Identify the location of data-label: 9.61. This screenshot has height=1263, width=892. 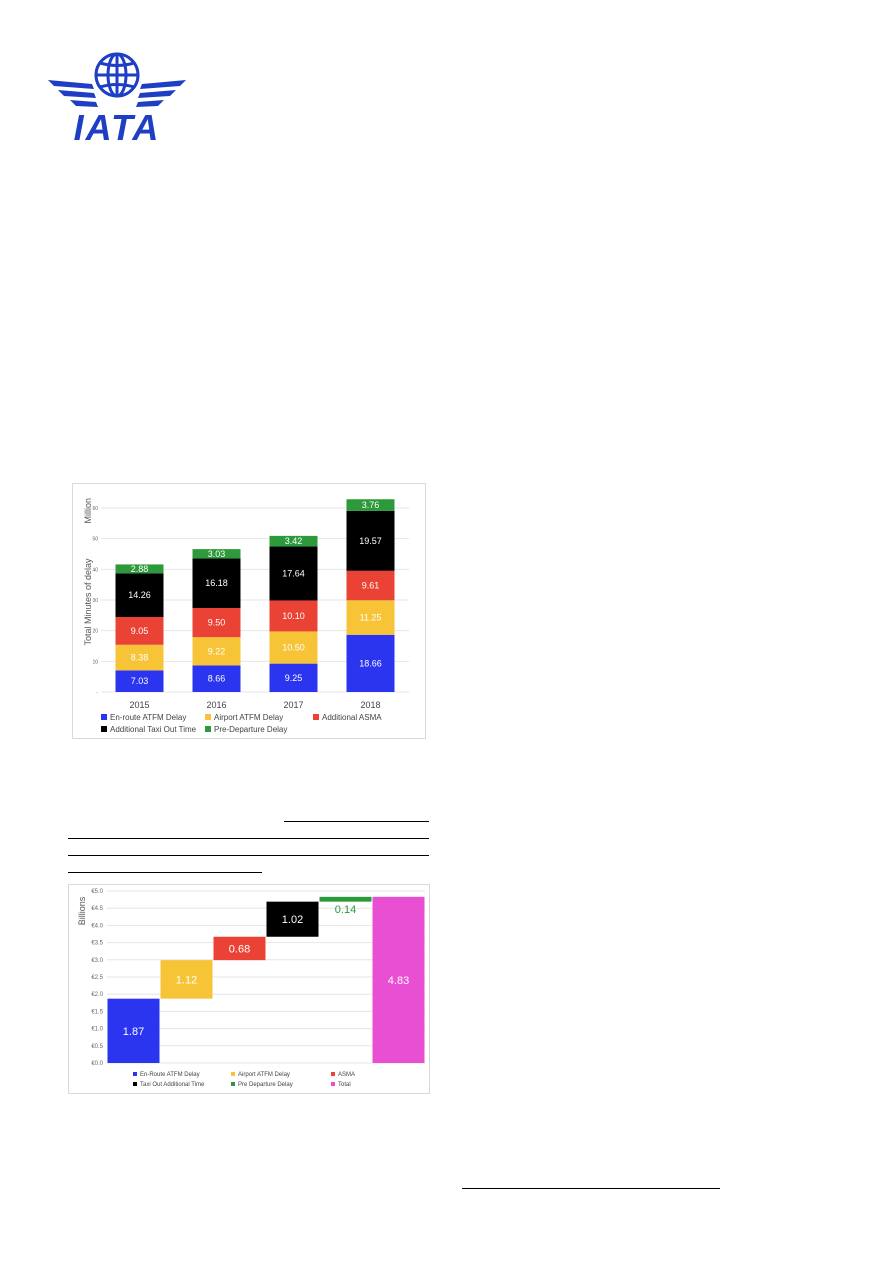
(371, 586).